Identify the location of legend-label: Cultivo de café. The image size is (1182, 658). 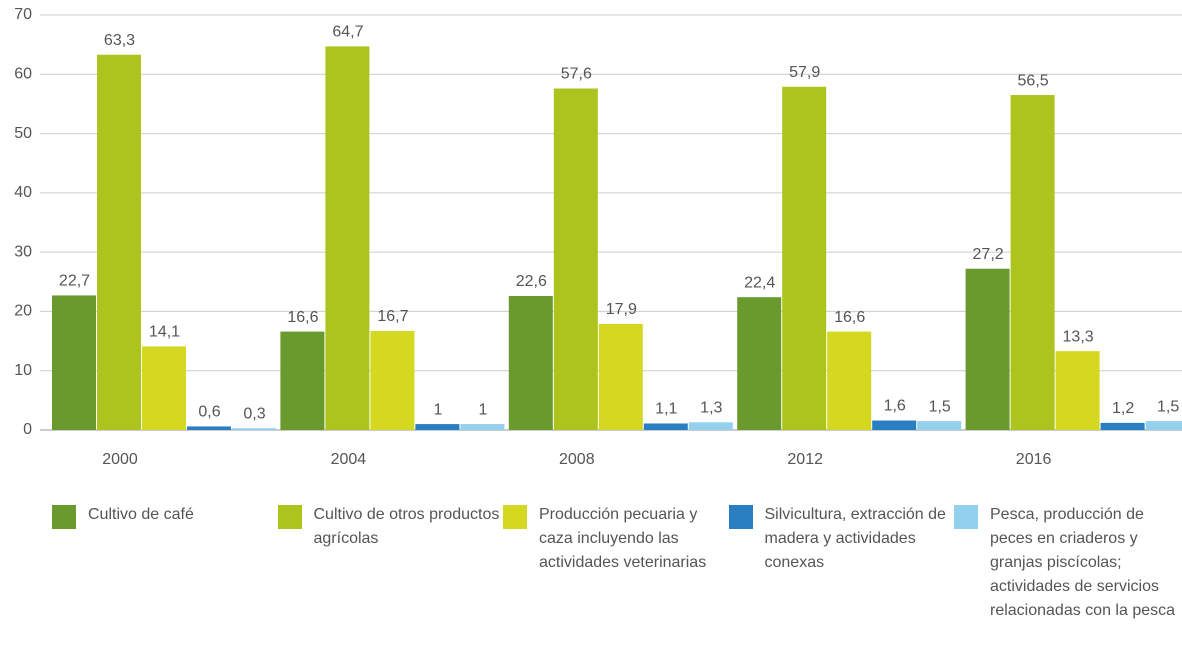
(141, 514).